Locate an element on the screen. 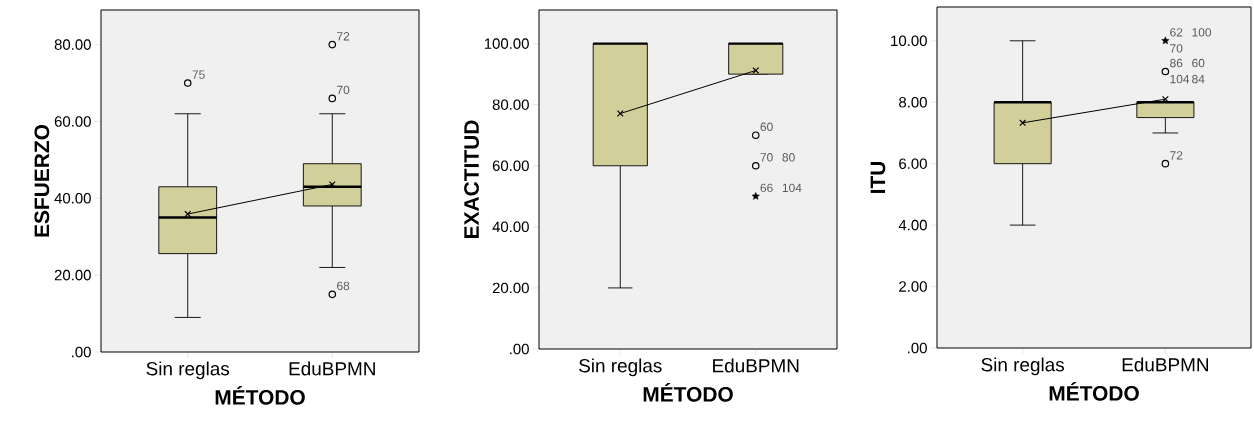  annotation: 100 is located at coordinates (1202, 32).